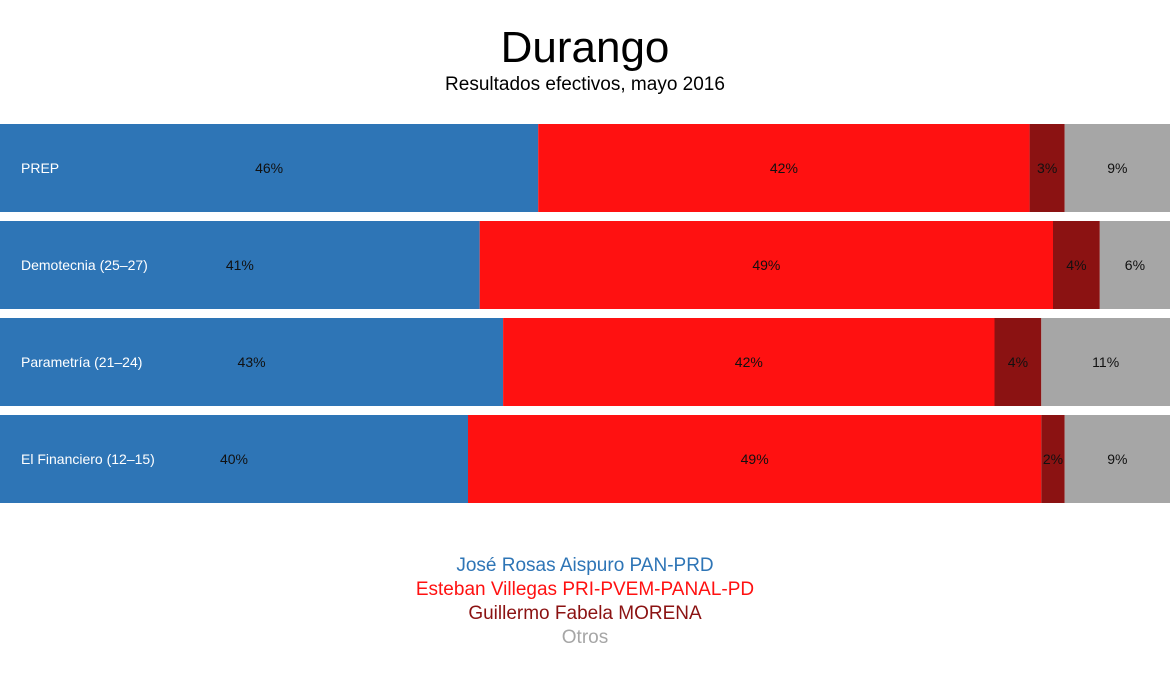 The width and height of the screenshot is (1170, 700). I want to click on category-label: El Financiero (12–15), so click(88, 459).